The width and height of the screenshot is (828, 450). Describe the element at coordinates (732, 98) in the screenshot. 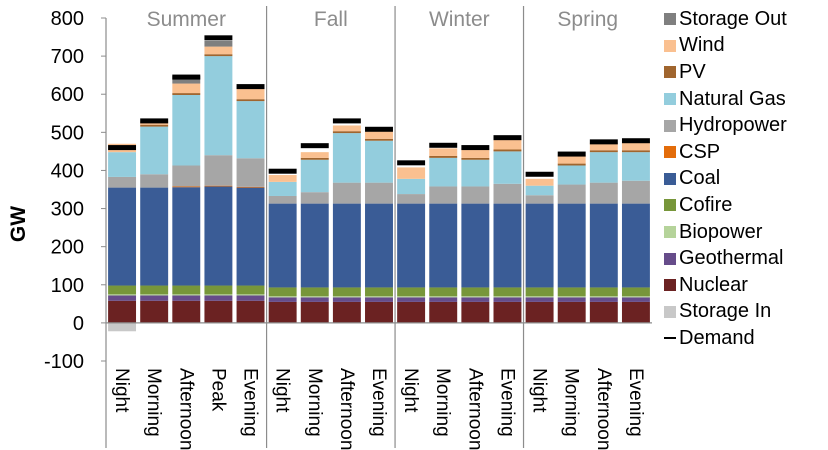

I see `legend-label: Natural Gas` at that location.